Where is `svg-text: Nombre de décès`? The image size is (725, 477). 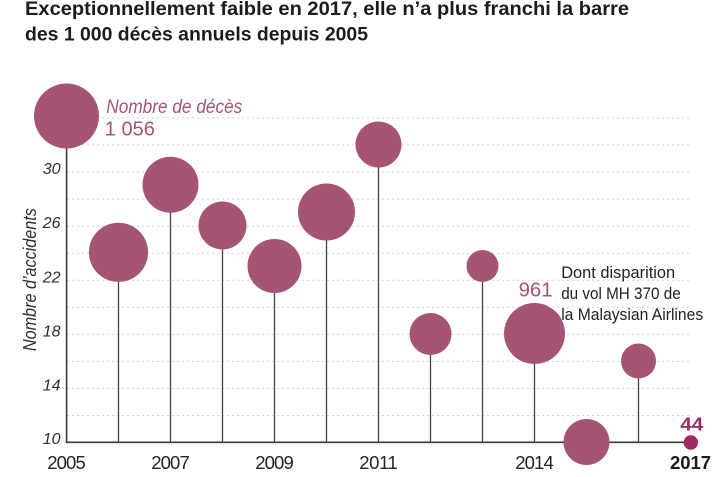
svg-text: Nombre de décès is located at coordinates (174, 107).